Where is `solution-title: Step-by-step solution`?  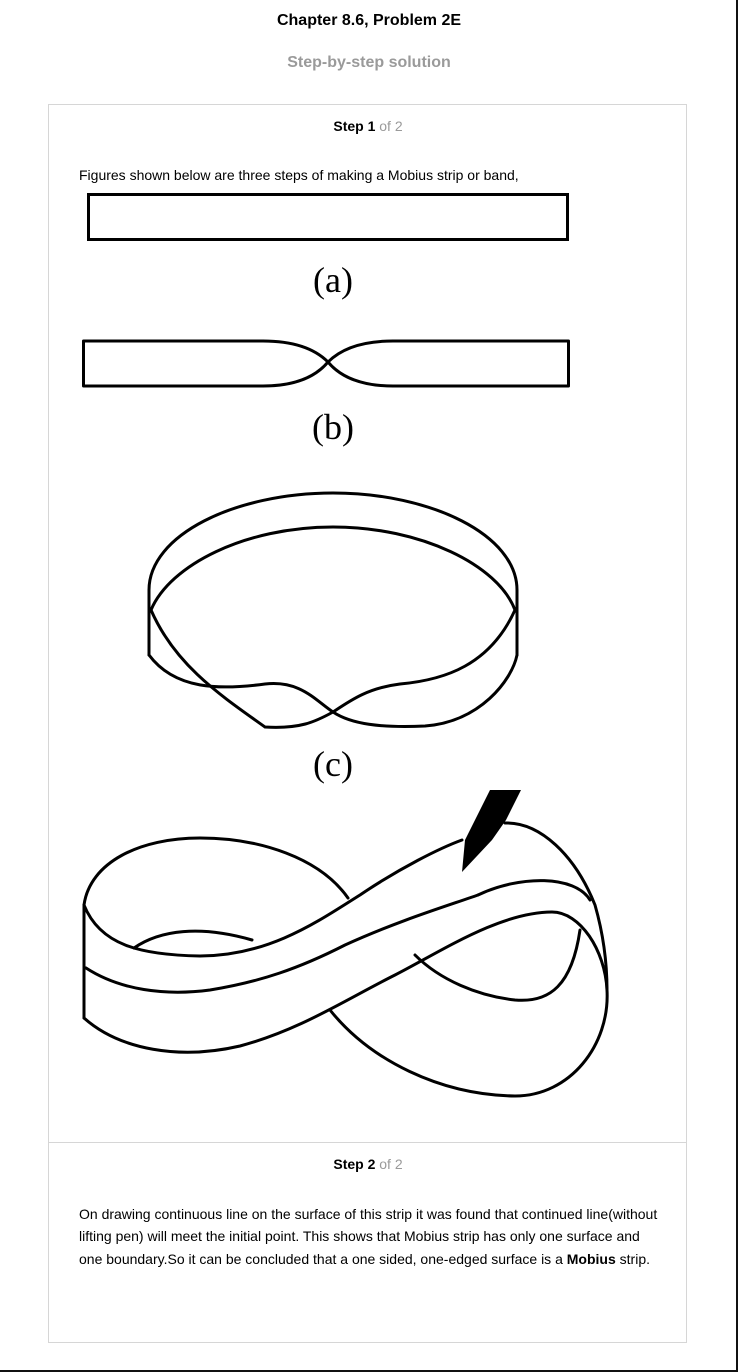 solution-title: Step-by-step solution is located at coordinates (369, 62).